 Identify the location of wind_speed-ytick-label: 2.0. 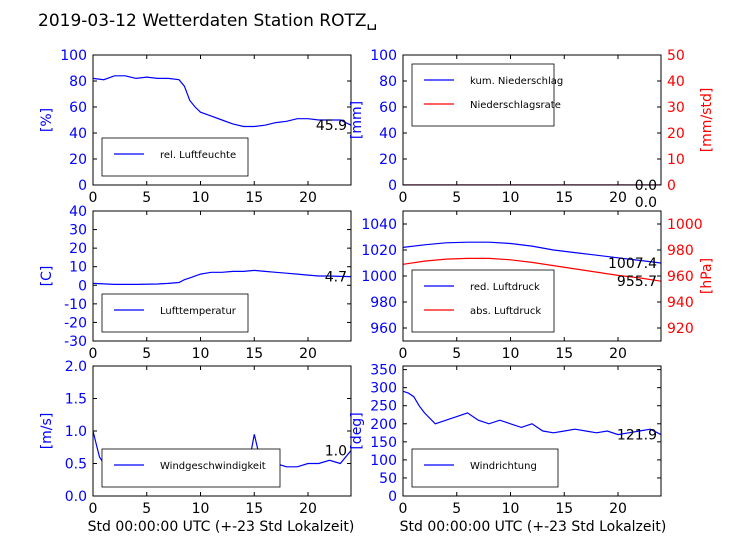
(76, 367).